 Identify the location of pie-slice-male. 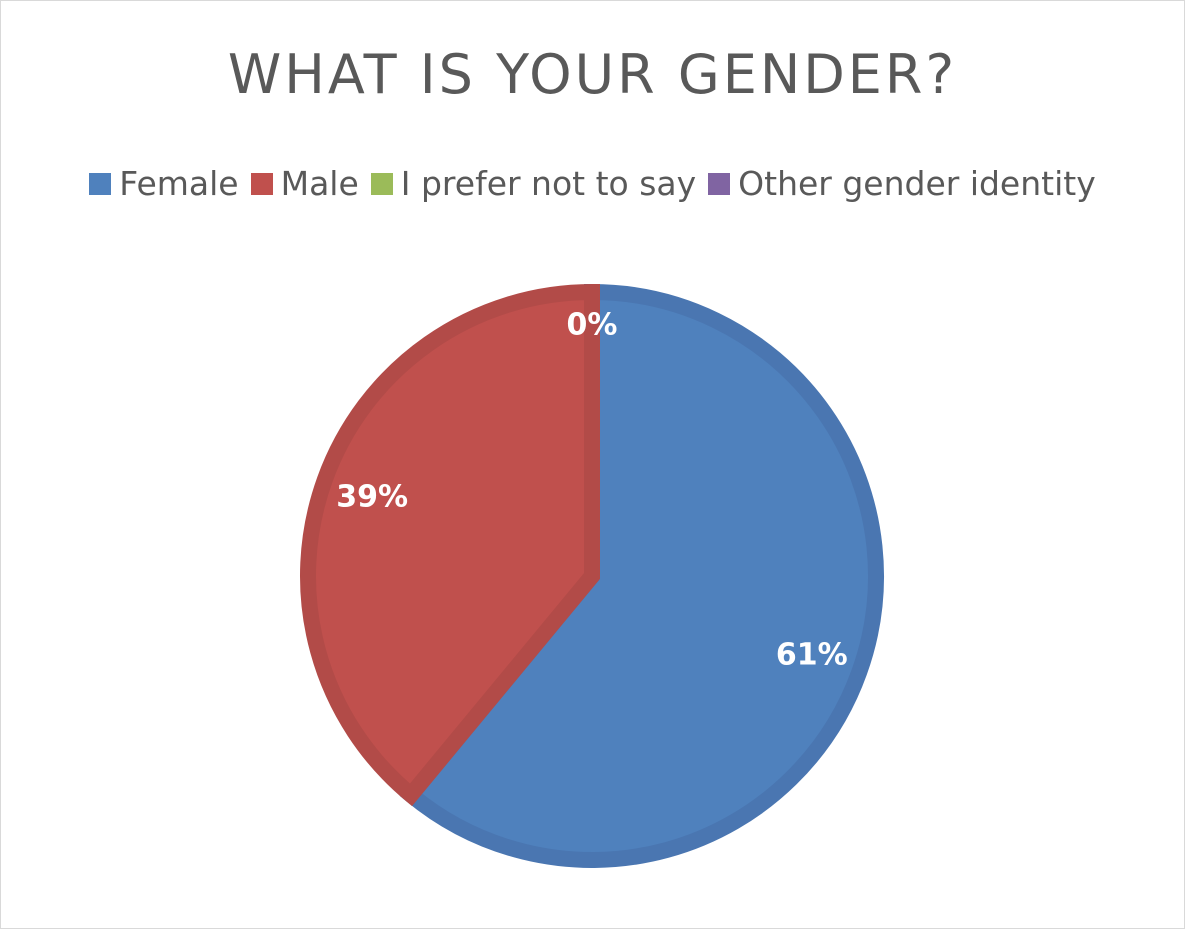
(450, 545).